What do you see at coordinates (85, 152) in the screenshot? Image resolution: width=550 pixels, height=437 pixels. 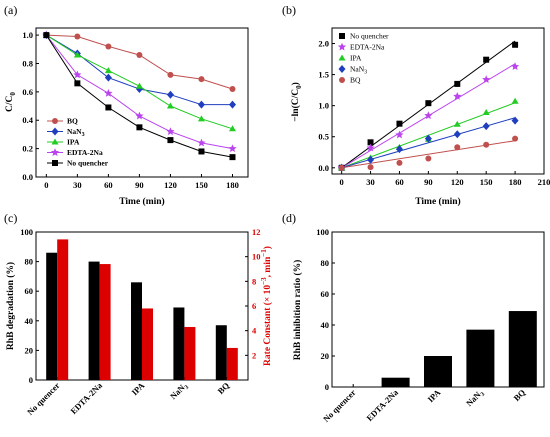 I see `panel-a-legend-label: EDTA-2Na` at bounding box center [85, 152].